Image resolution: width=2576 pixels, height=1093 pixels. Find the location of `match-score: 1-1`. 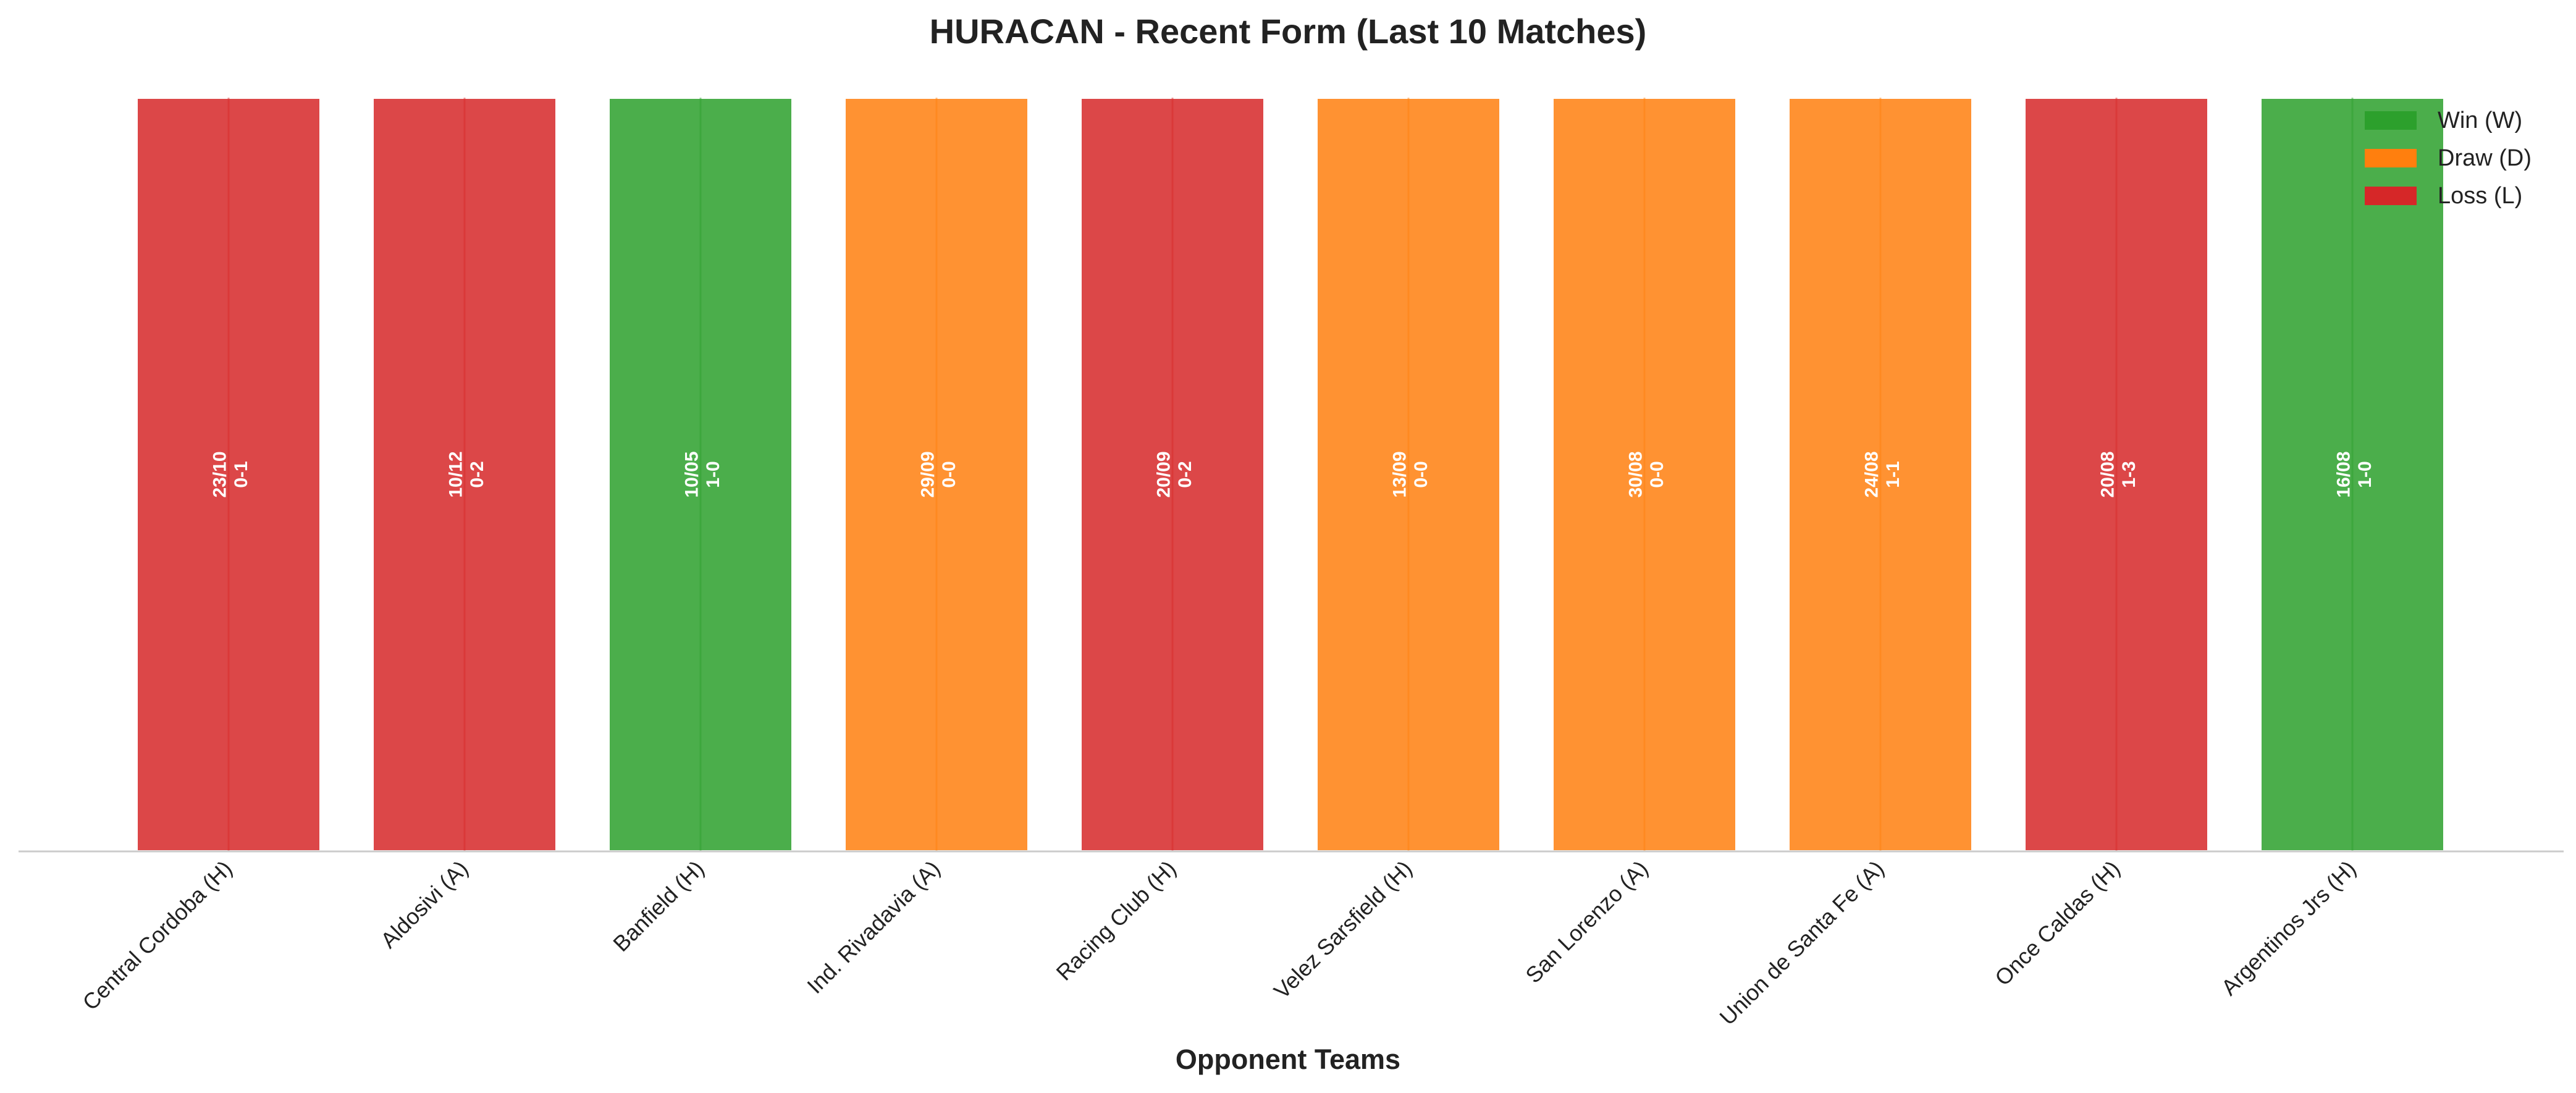

match-score: 1-1 is located at coordinates (1893, 474).